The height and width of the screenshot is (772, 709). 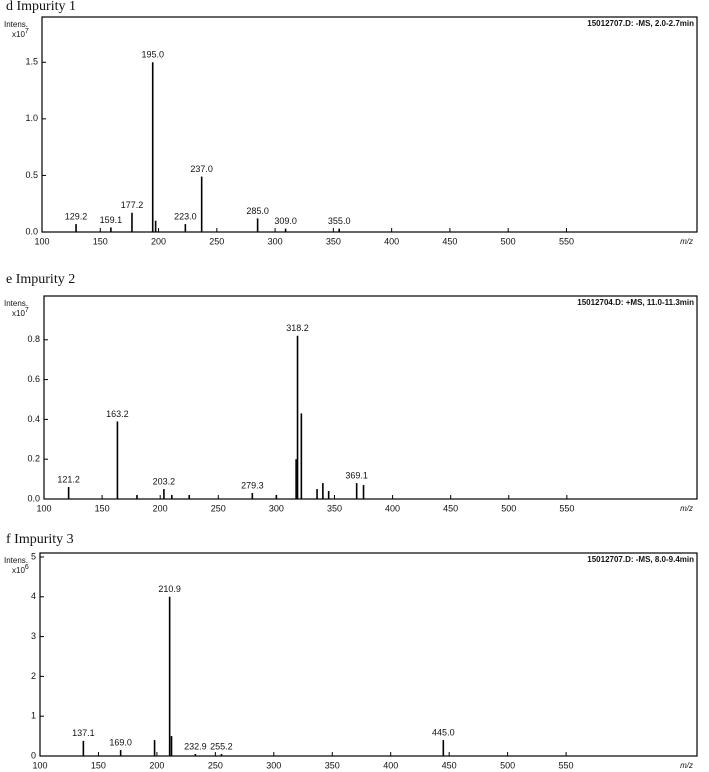 I want to click on peak-label: 163.2, so click(x=117, y=414).